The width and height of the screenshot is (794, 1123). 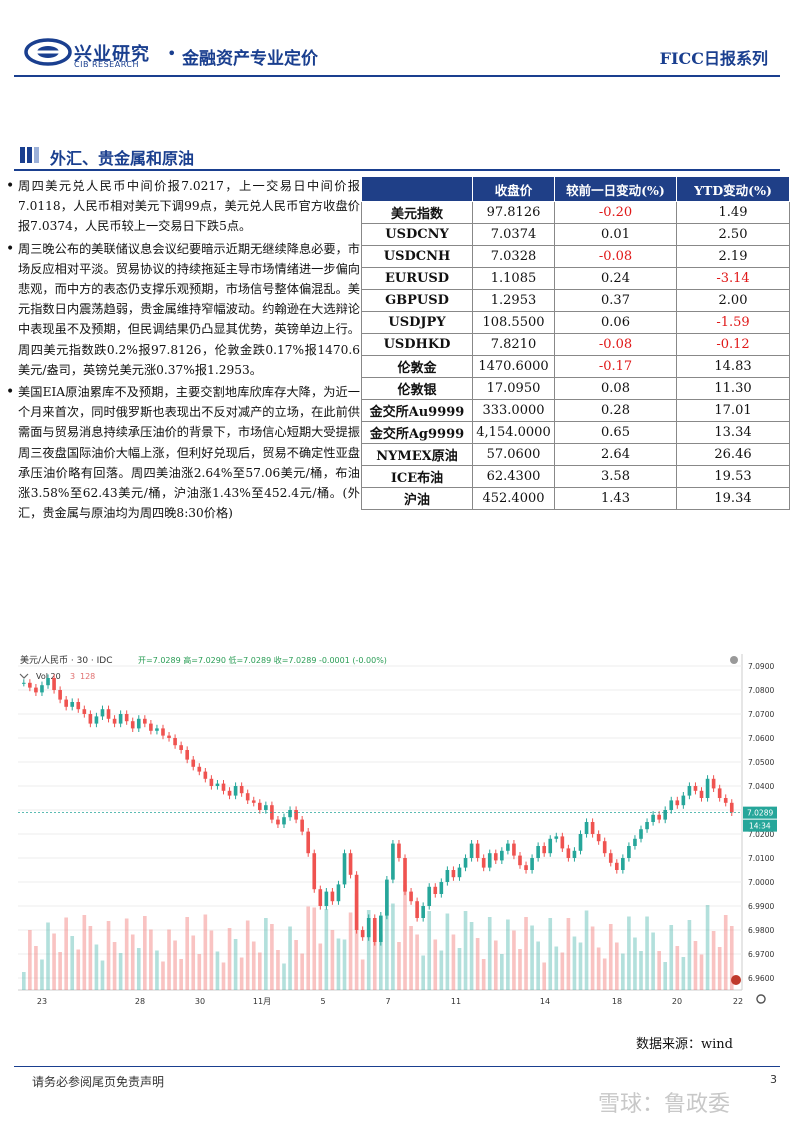 What do you see at coordinates (733, 366) in the screenshot?
I see `cell-ytd: 14.83` at bounding box center [733, 366].